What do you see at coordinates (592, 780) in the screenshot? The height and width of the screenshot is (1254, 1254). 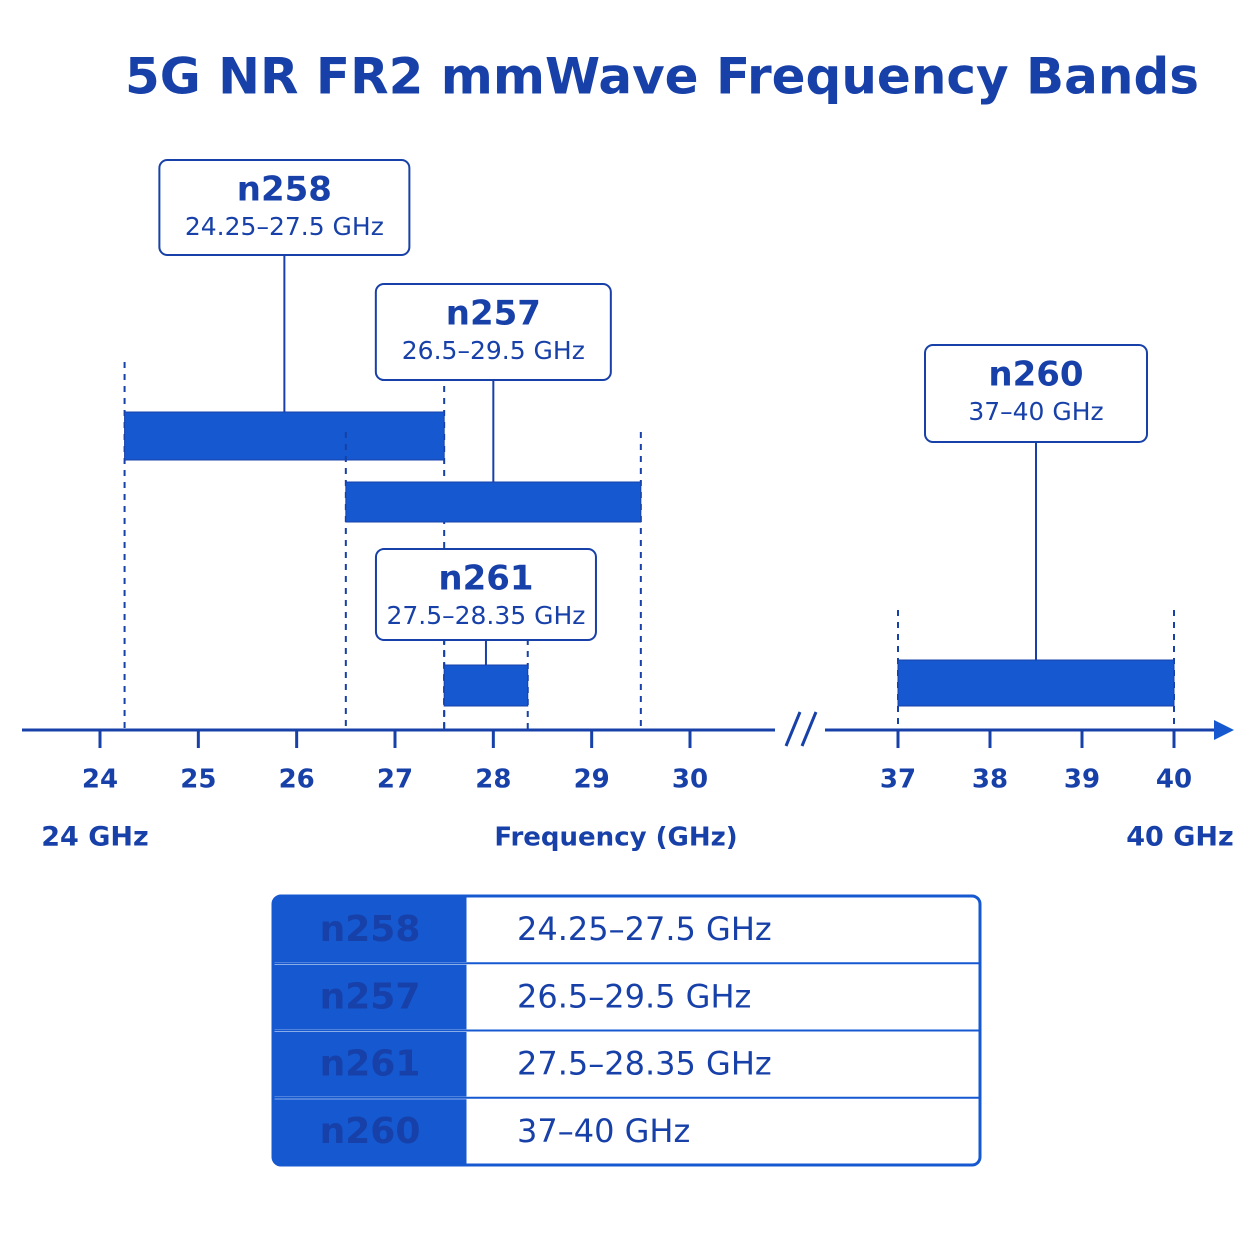 I see `x-tick-label: 29` at bounding box center [592, 780].